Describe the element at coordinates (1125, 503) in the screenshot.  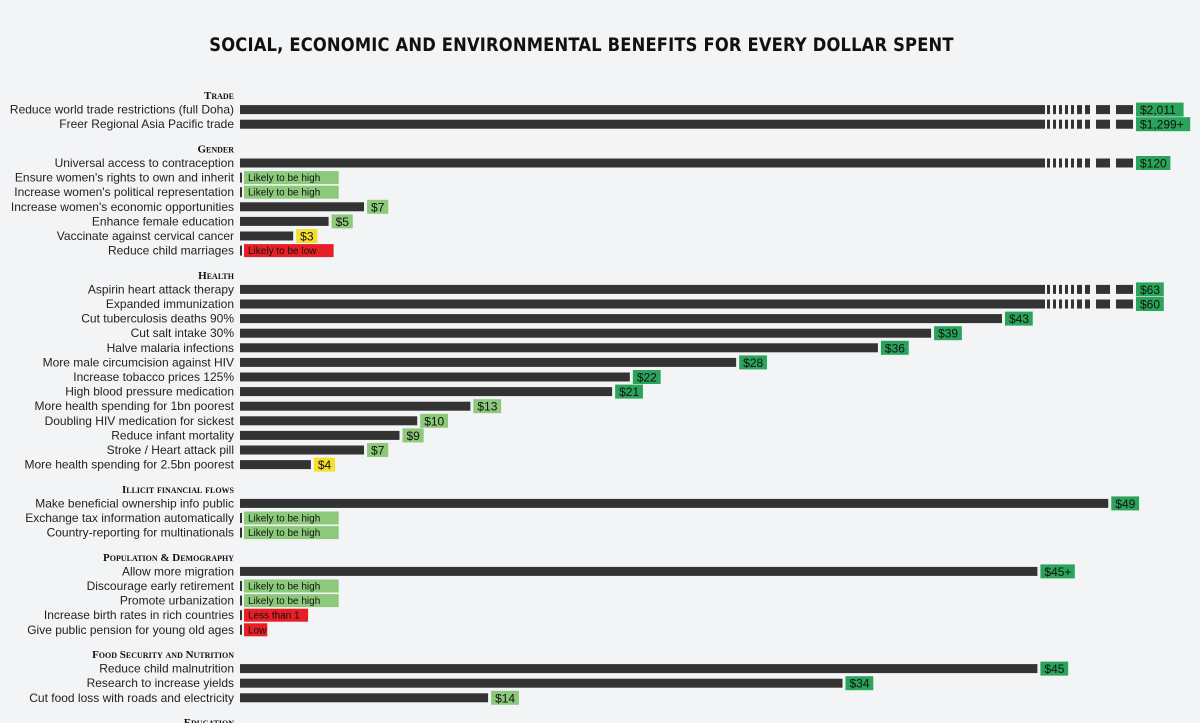
I see `value-badge-make-beneficial-ownership-info-public` at that location.